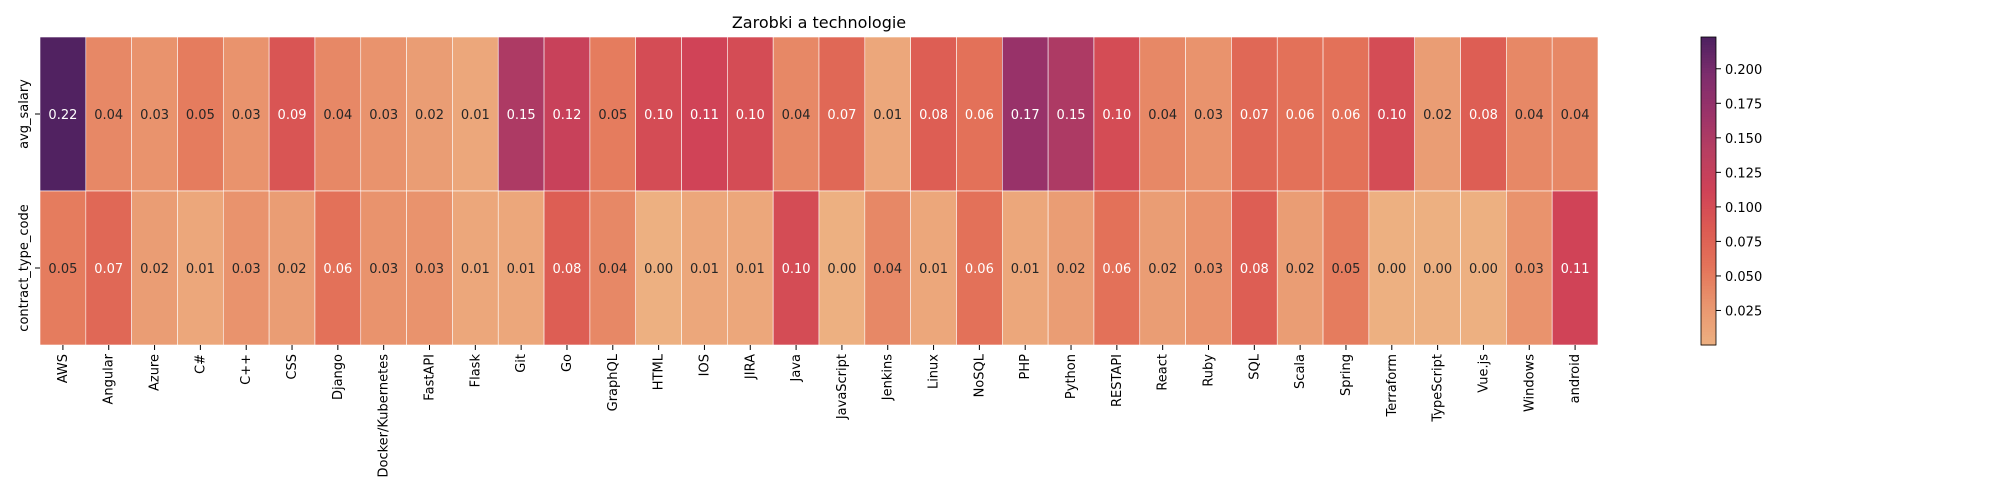  What do you see at coordinates (1163, 372) in the screenshot?
I see `x-tick-label: React` at bounding box center [1163, 372].